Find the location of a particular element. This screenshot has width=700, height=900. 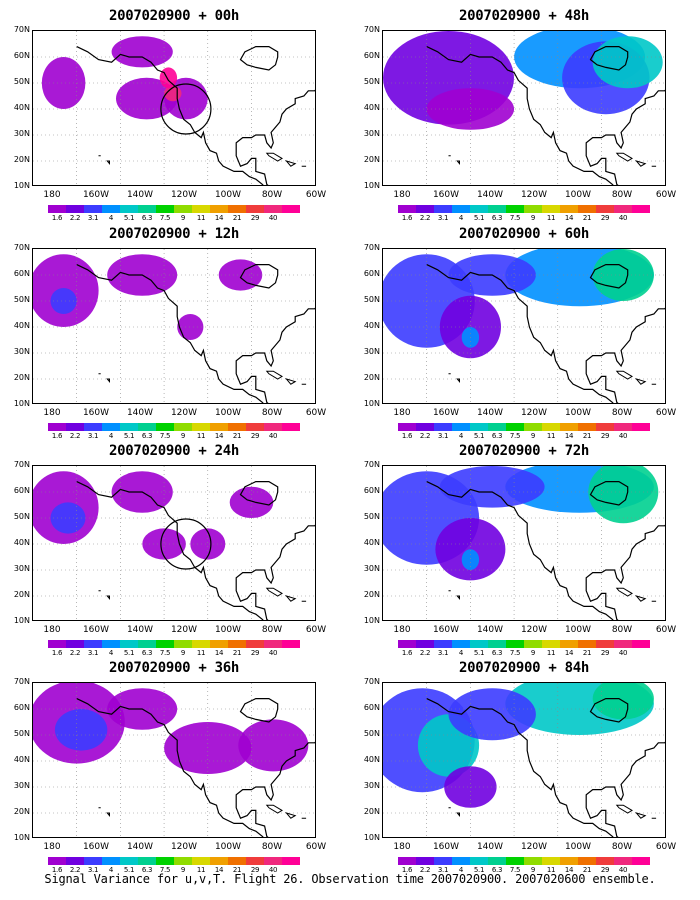

map-plot is located at coordinates (524, 543).